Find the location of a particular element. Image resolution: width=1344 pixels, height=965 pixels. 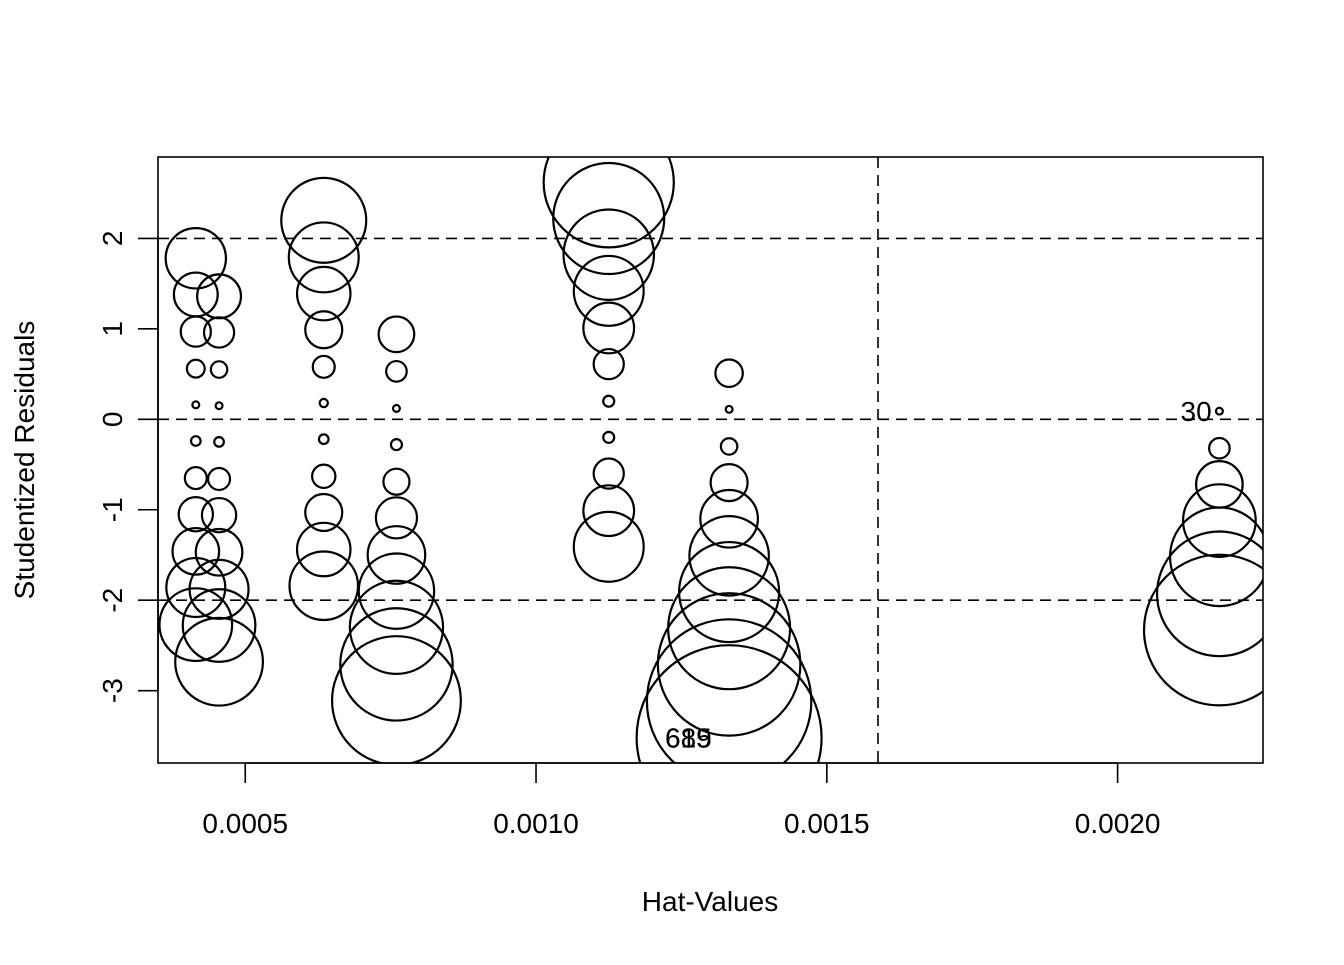

x-tick-label: 0.0010 is located at coordinates (536, 823).